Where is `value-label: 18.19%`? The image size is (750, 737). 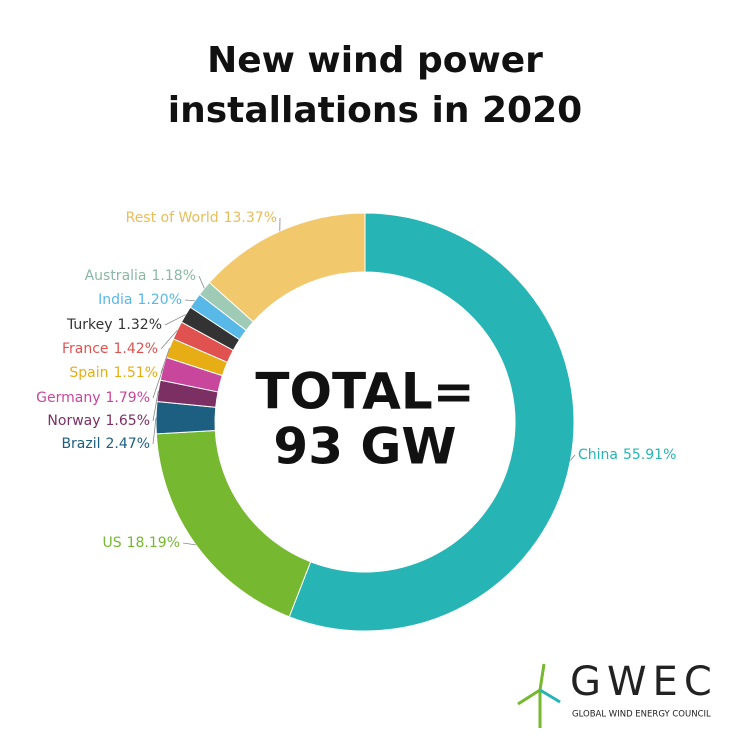 value-label: 18.19% is located at coordinates (153, 543).